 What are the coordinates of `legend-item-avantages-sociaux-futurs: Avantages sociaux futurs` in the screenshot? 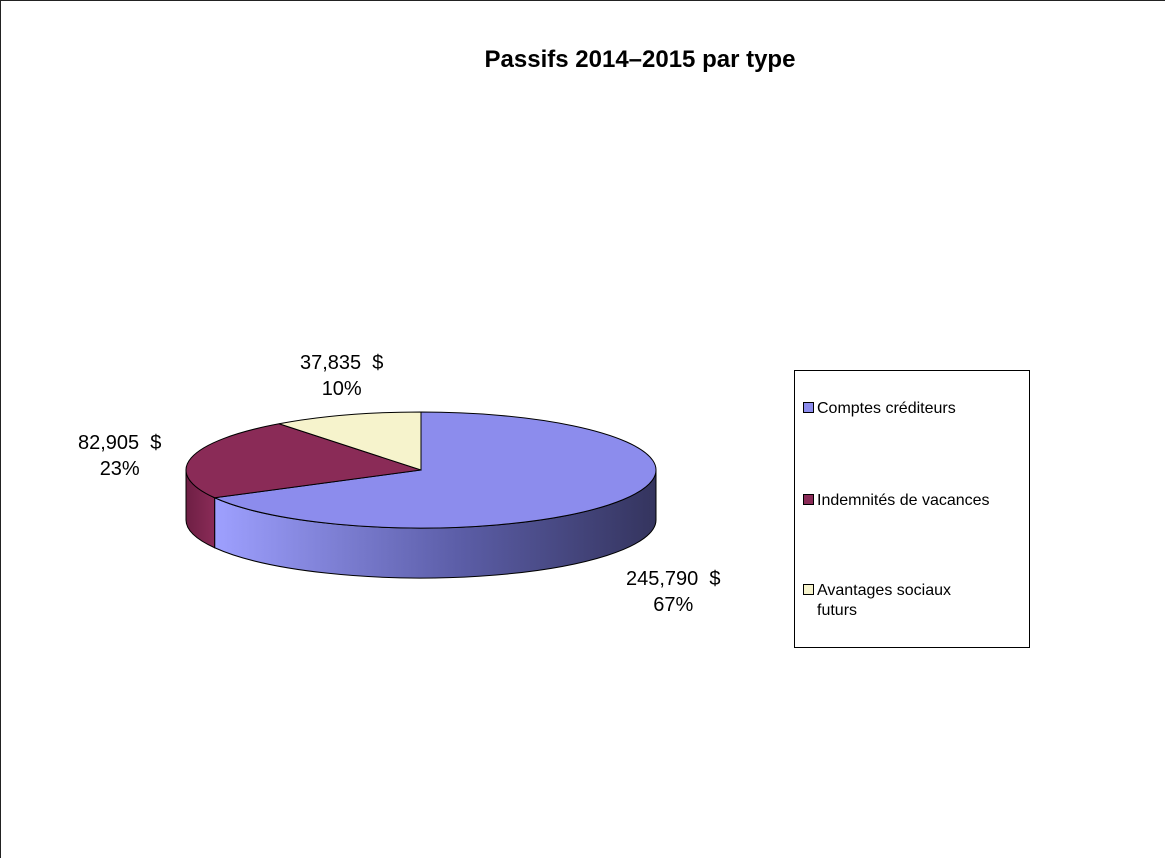 It's located at (898, 601).